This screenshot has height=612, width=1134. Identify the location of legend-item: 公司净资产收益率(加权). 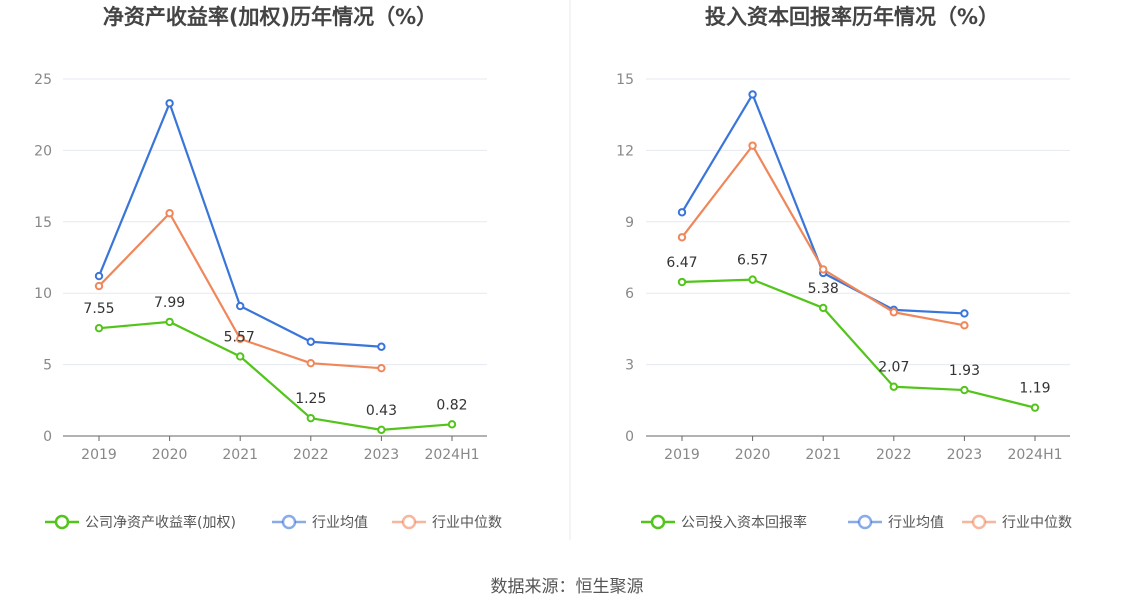
(140, 522).